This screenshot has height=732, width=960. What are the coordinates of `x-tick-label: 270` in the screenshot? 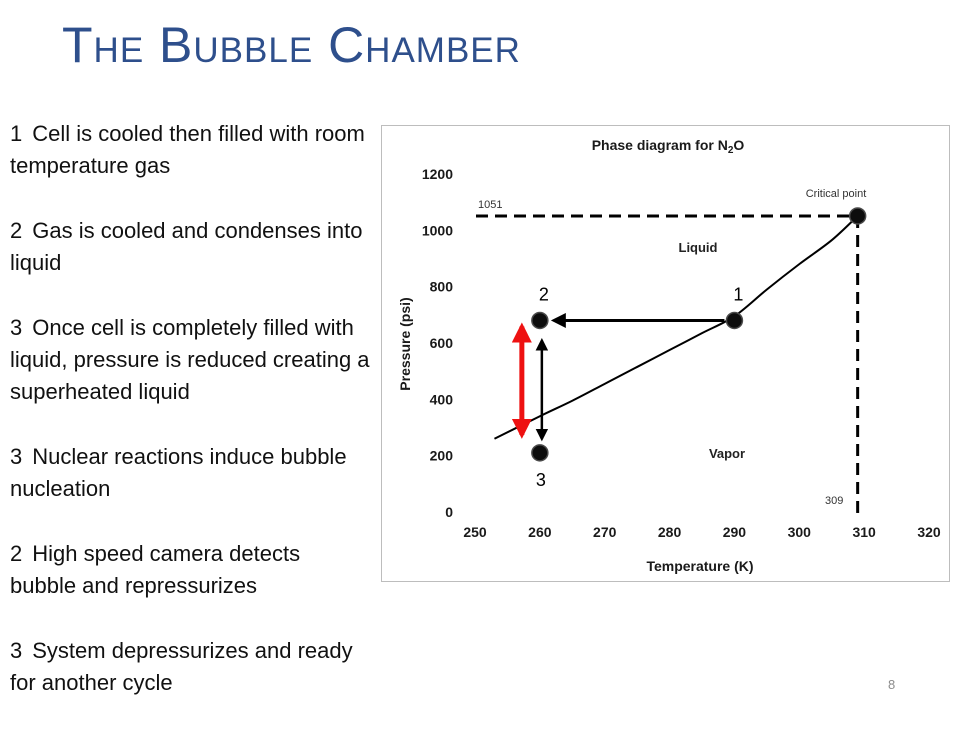 It's located at (605, 532).